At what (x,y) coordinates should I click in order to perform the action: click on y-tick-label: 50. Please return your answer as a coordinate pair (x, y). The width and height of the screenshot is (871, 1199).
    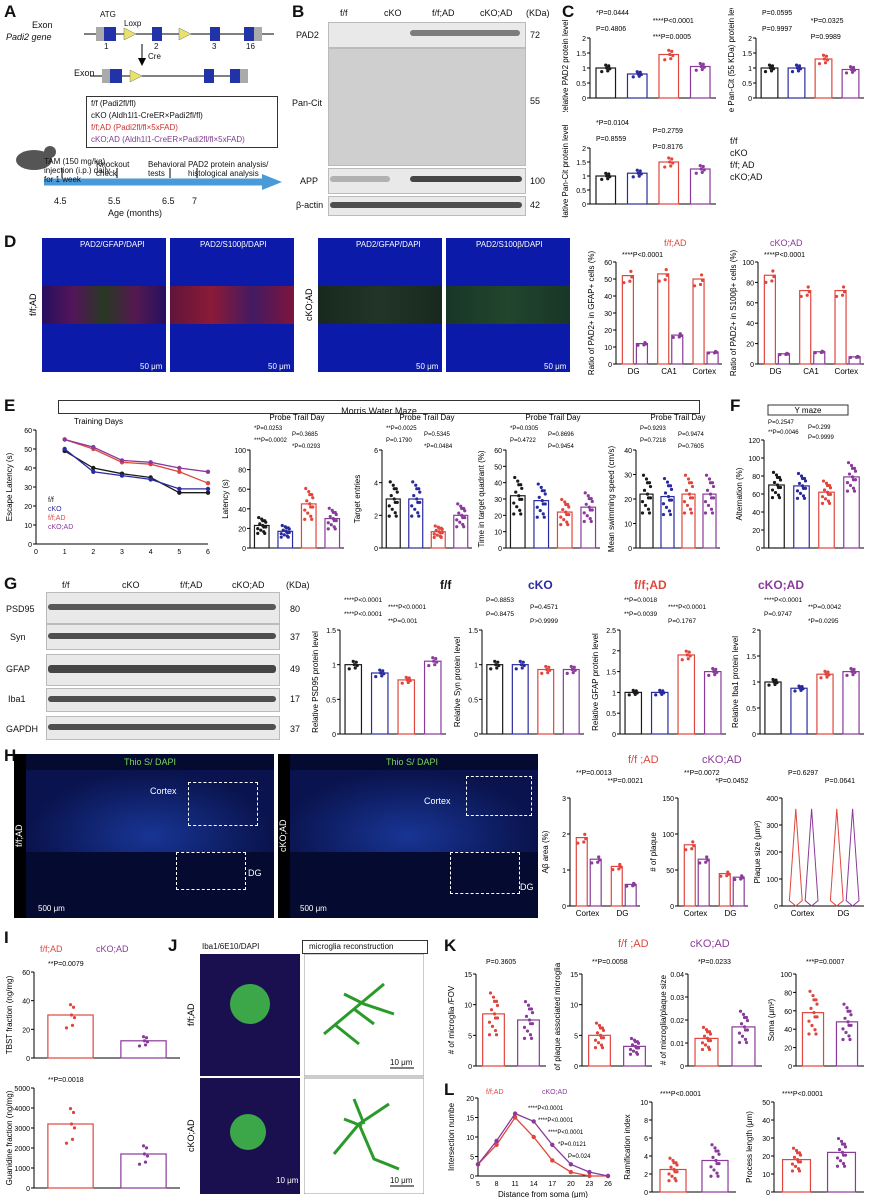
    Looking at the image, I should click on (608, 280).